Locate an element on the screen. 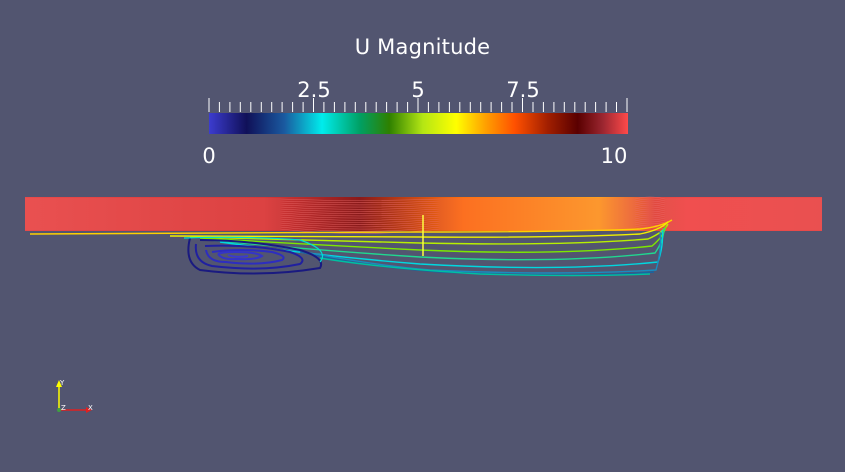 This screenshot has height=472, width=845. colorbar-tick-label: 5 is located at coordinates (418, 90).